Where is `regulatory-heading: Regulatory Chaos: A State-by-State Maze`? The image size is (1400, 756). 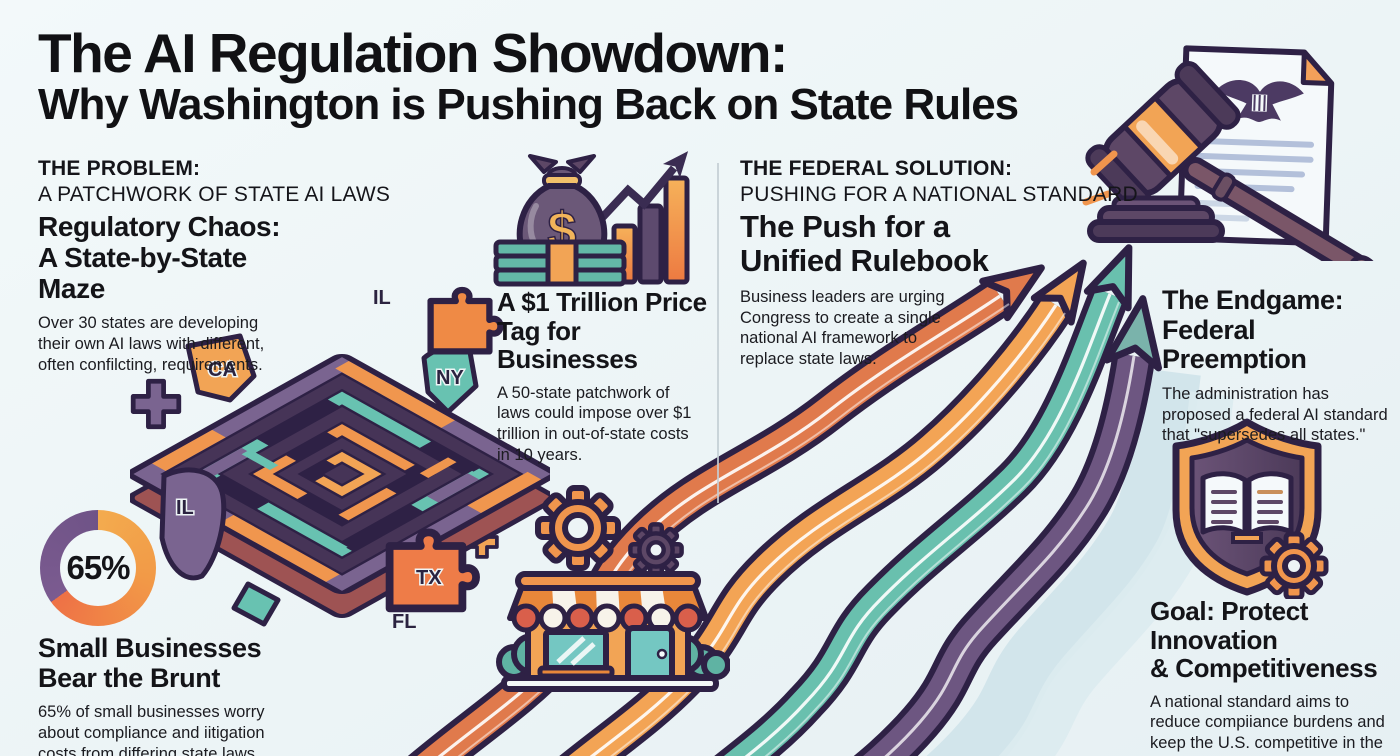 regulatory-heading: Regulatory Chaos: A State-by-State Maze is located at coordinates (159, 257).